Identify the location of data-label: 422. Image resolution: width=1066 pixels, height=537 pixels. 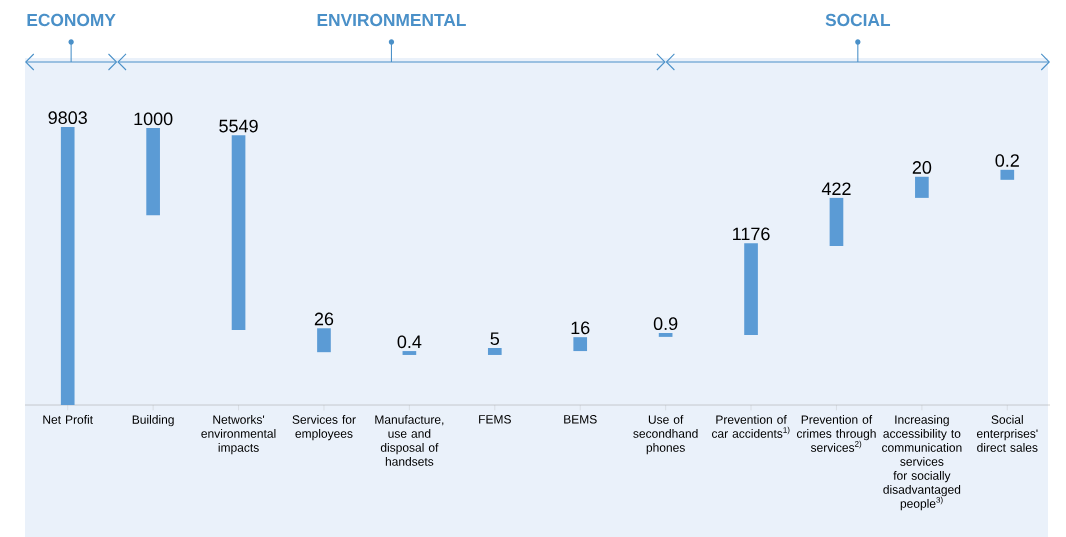
(836, 188).